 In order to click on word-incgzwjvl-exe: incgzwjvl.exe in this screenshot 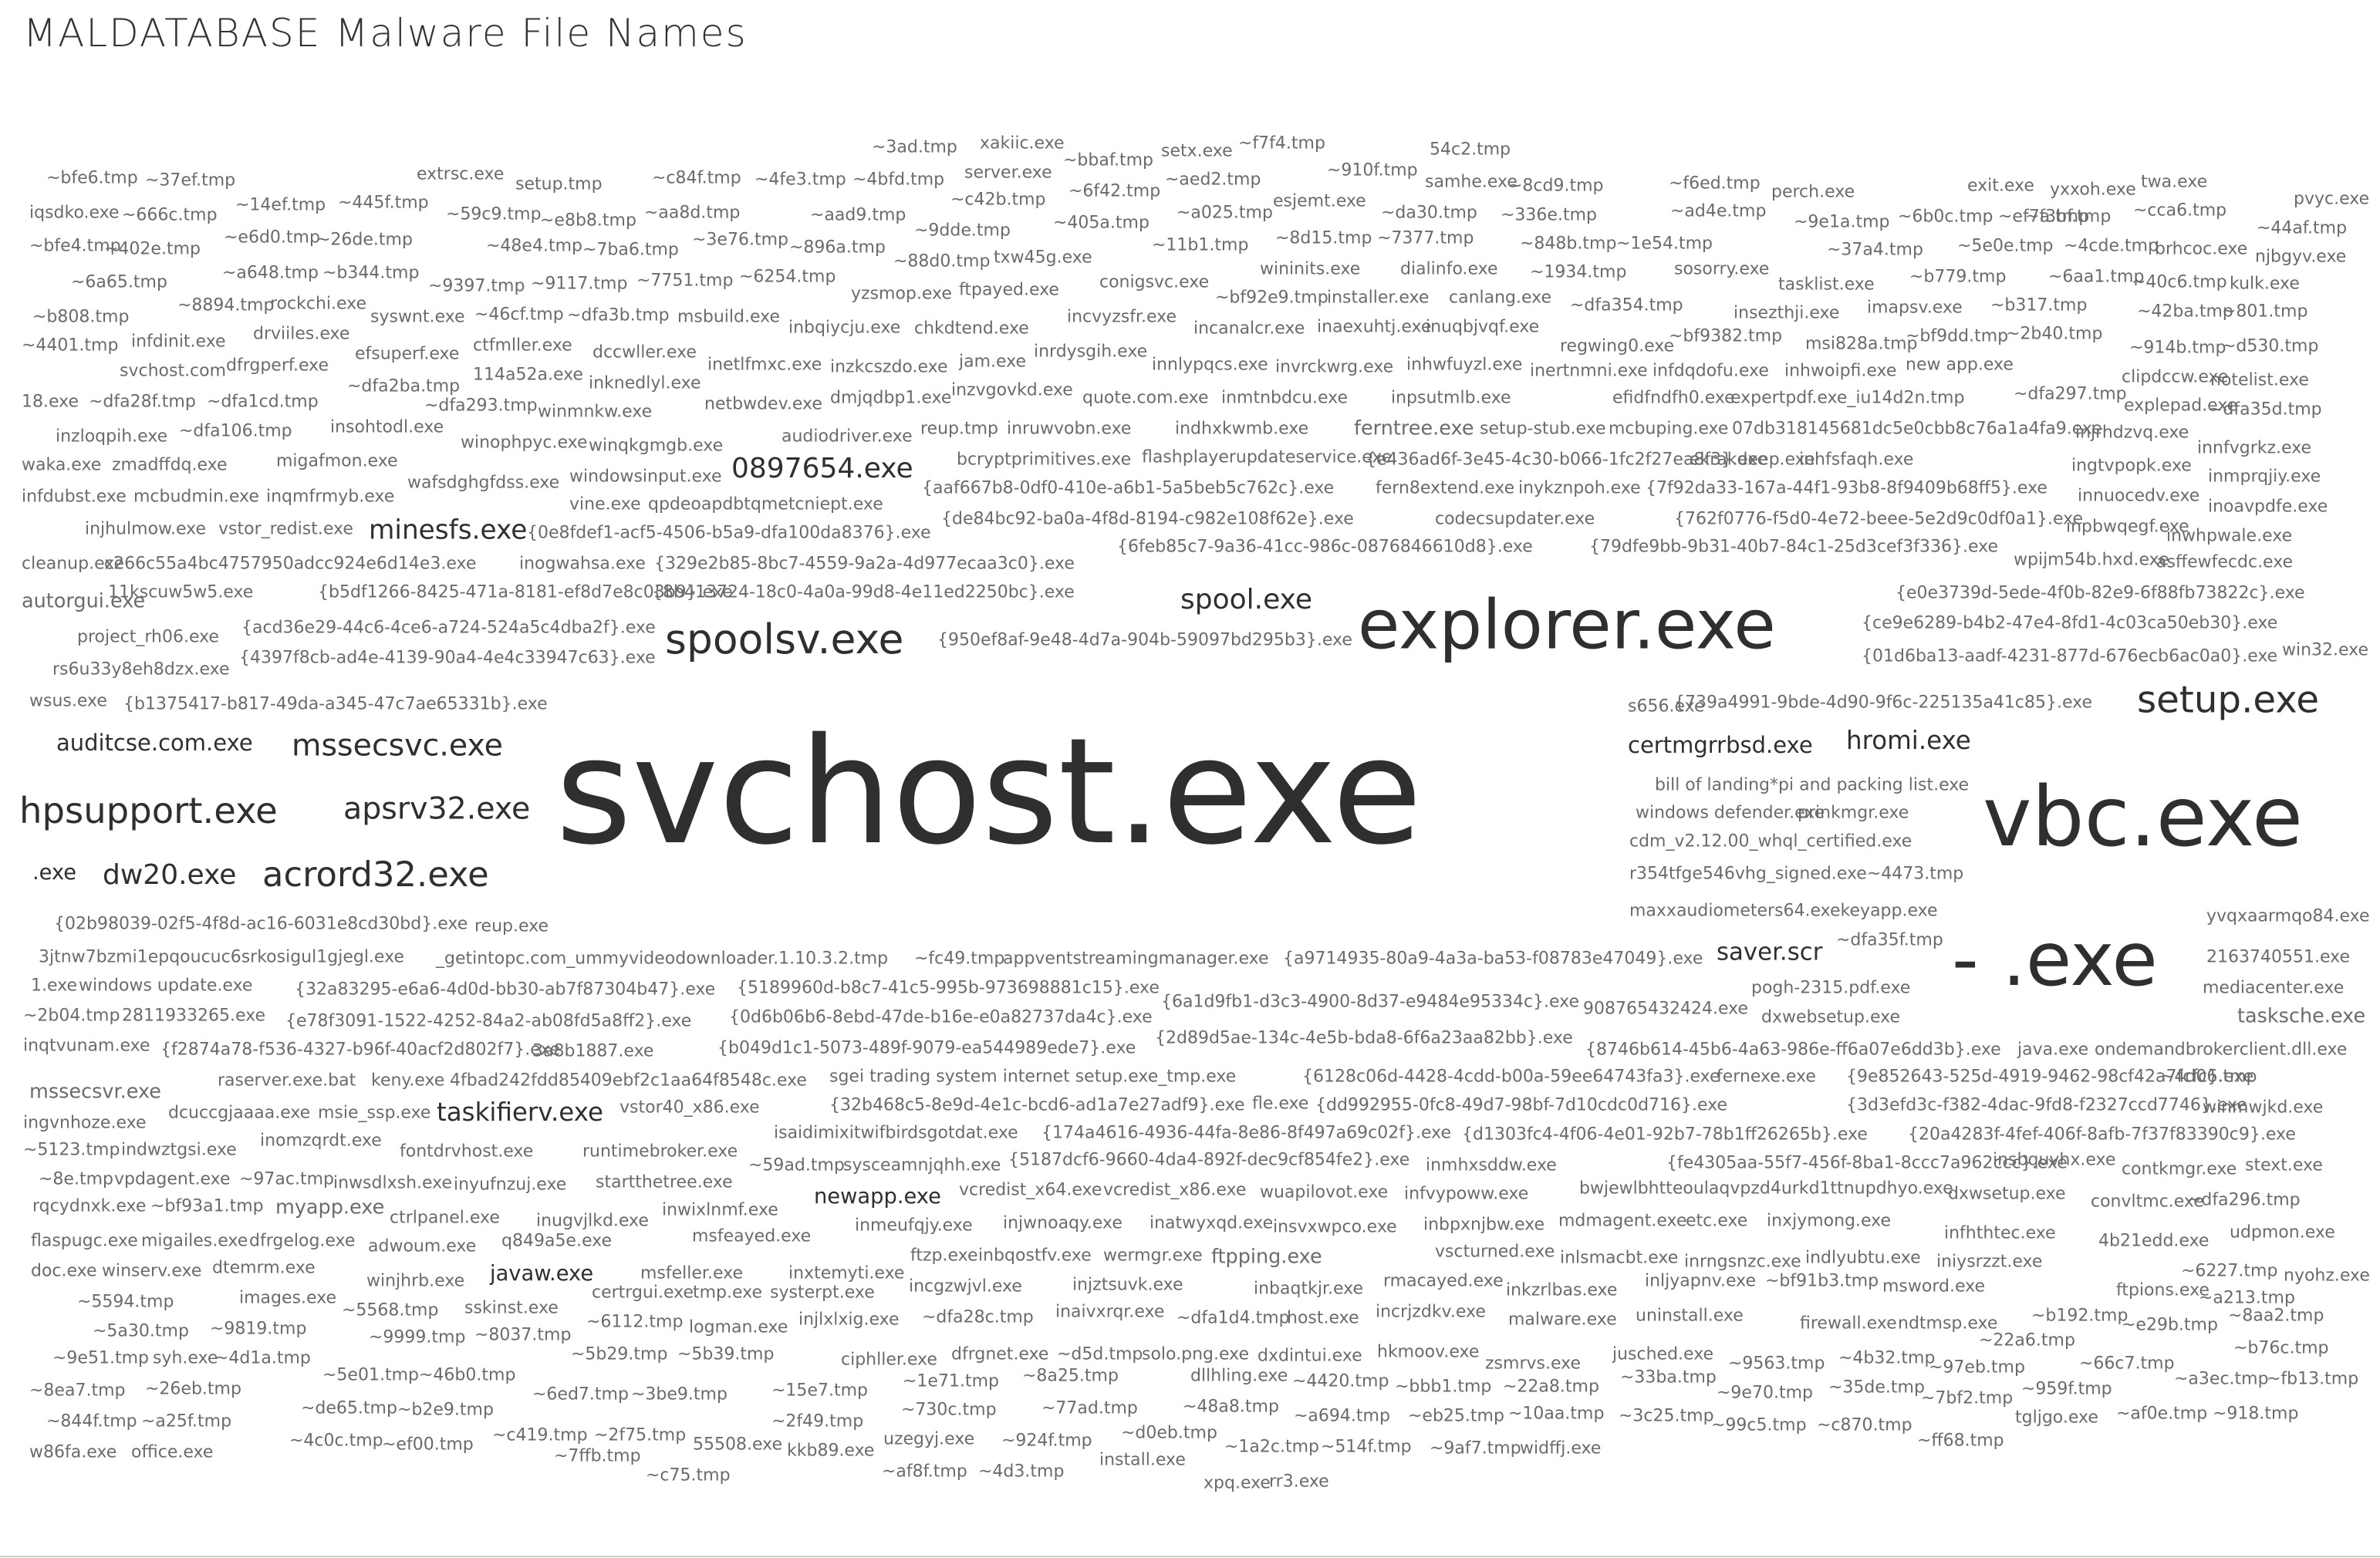, I will do `click(965, 1287)`.